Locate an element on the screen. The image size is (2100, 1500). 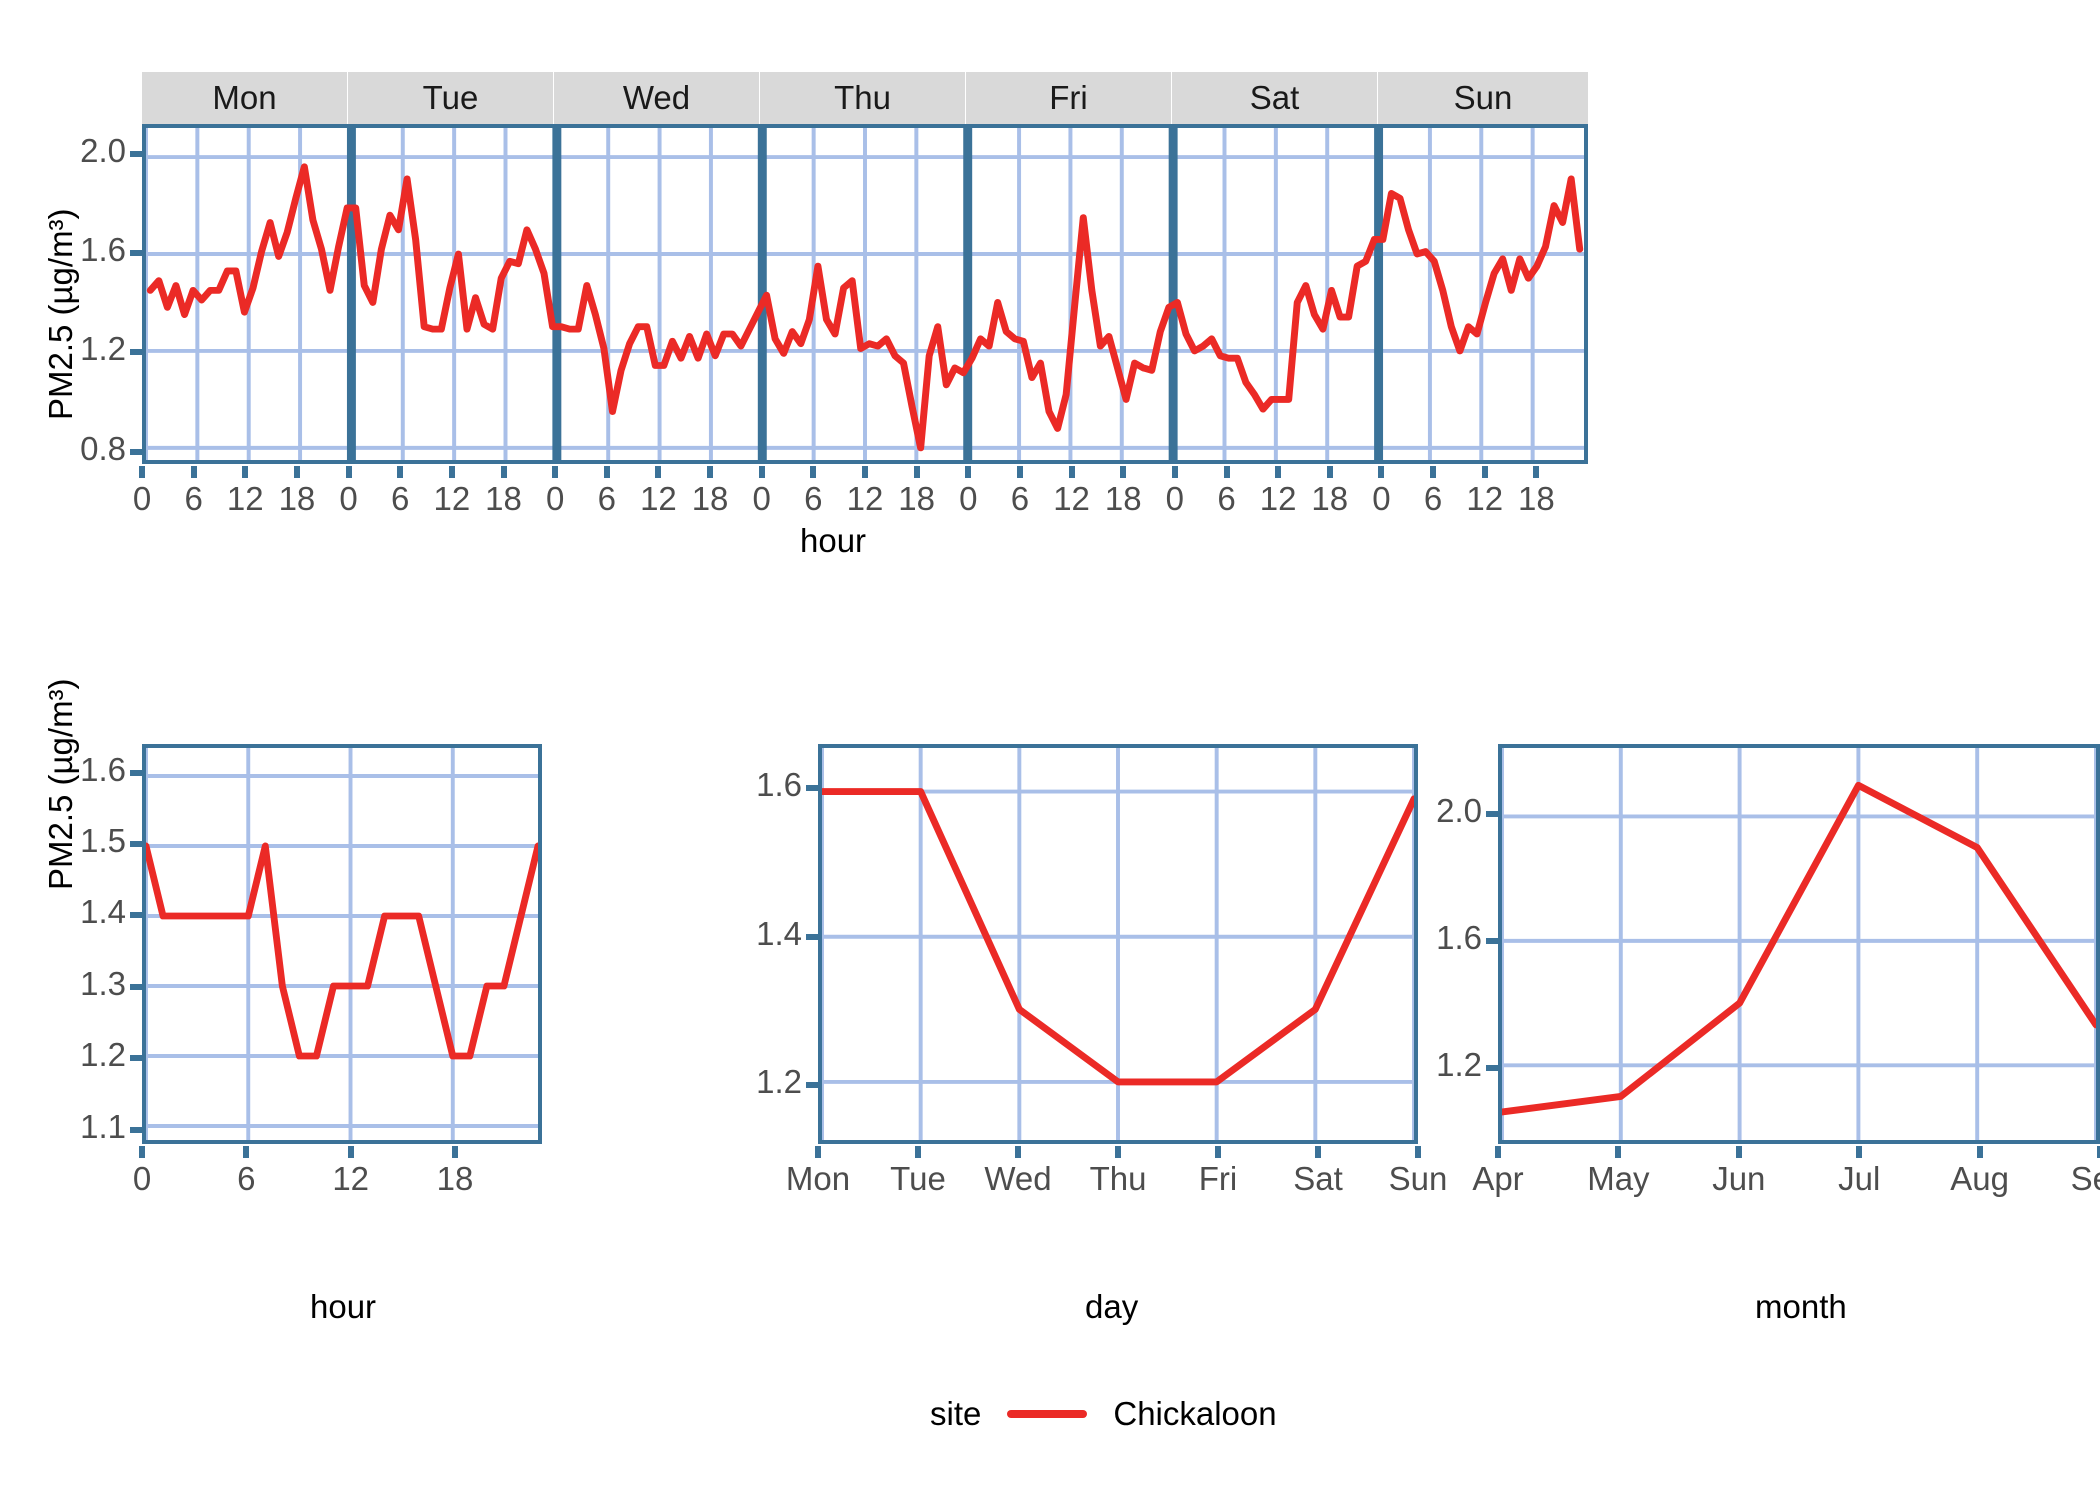
bottom-mid-plot-area is located at coordinates (1118, 944).